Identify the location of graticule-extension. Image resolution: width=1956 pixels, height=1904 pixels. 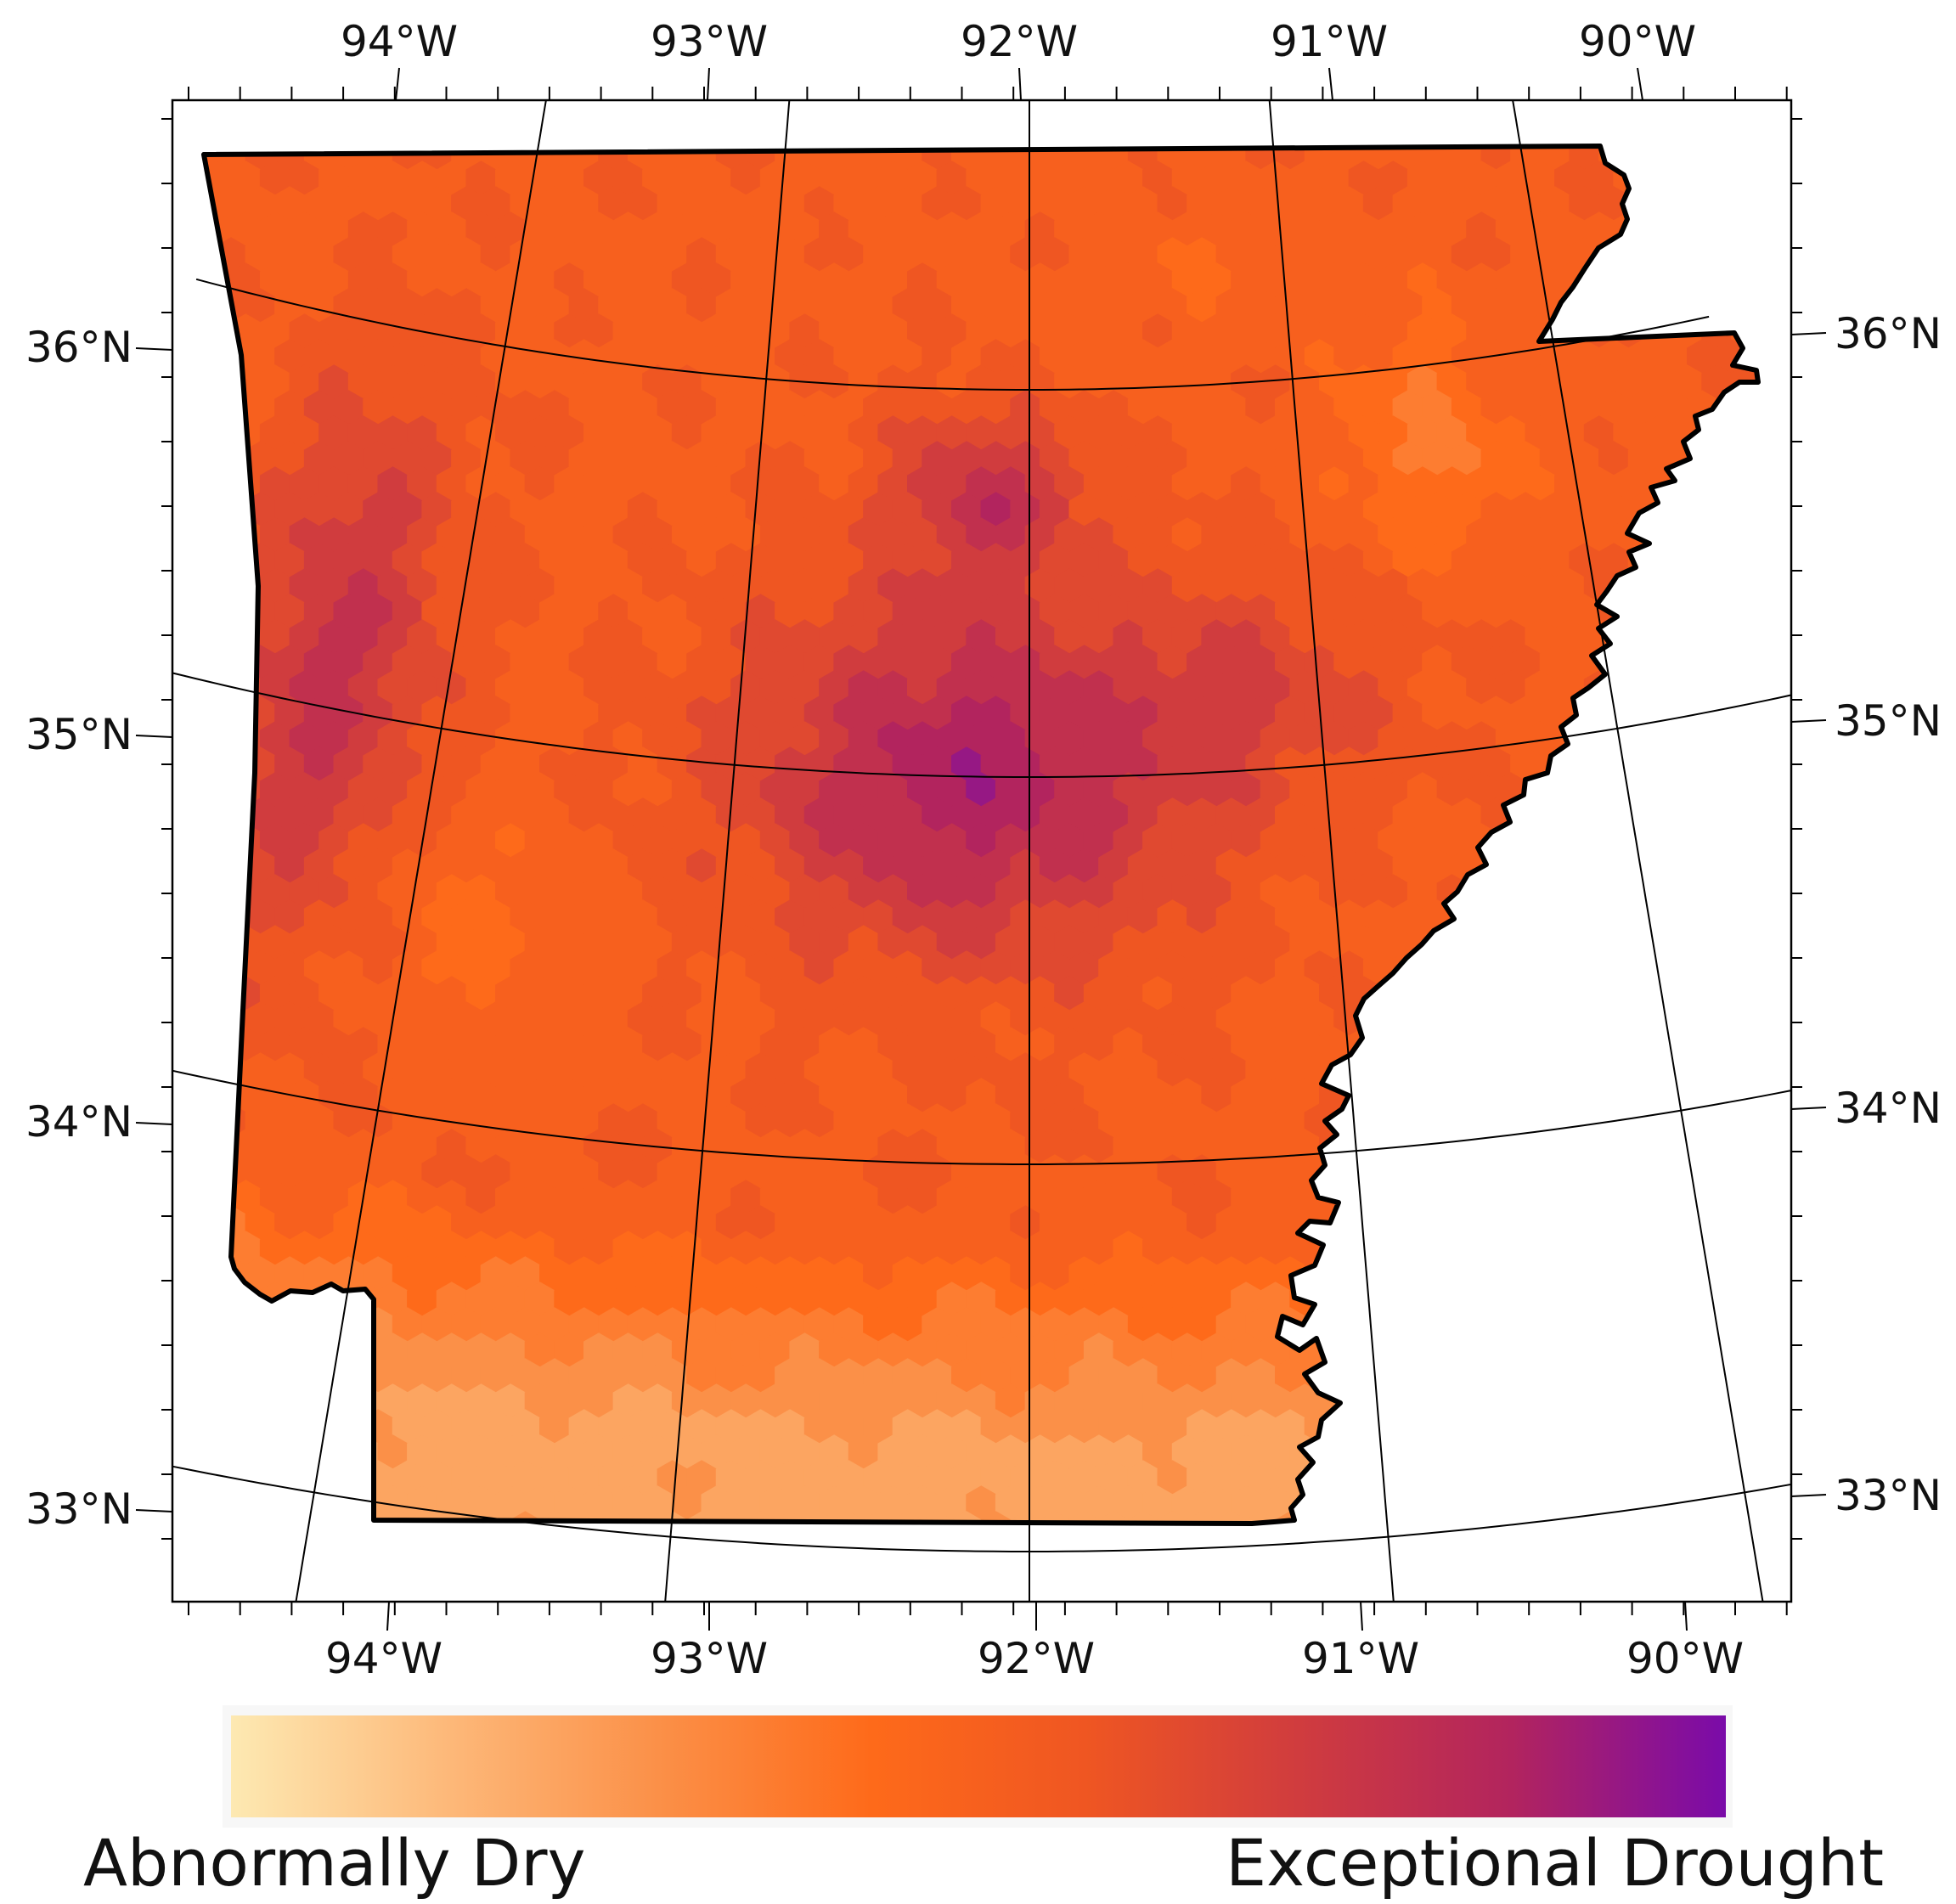
(154, 1511).